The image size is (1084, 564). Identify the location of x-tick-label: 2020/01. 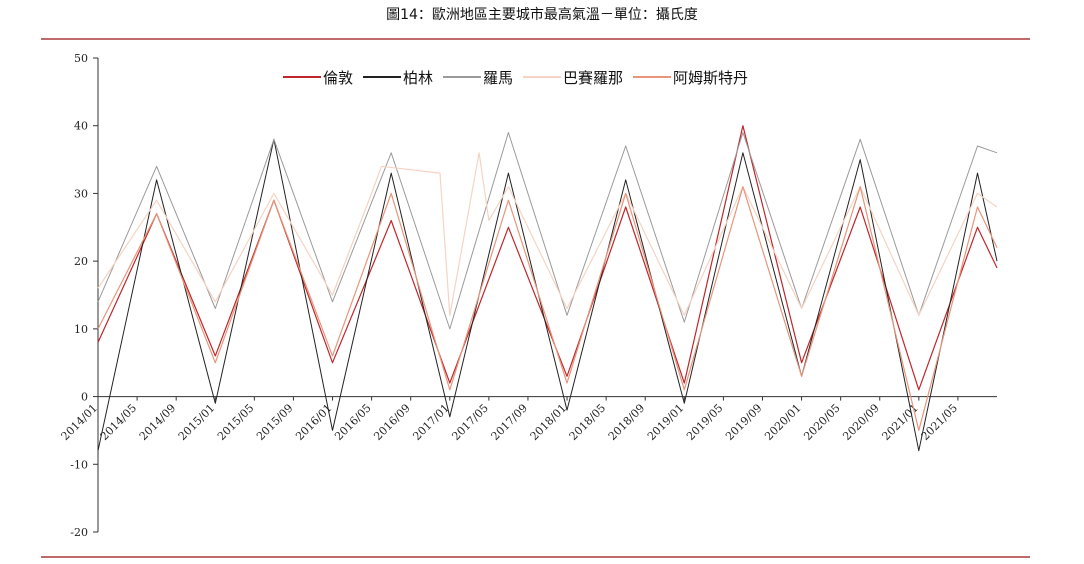
(783, 423).